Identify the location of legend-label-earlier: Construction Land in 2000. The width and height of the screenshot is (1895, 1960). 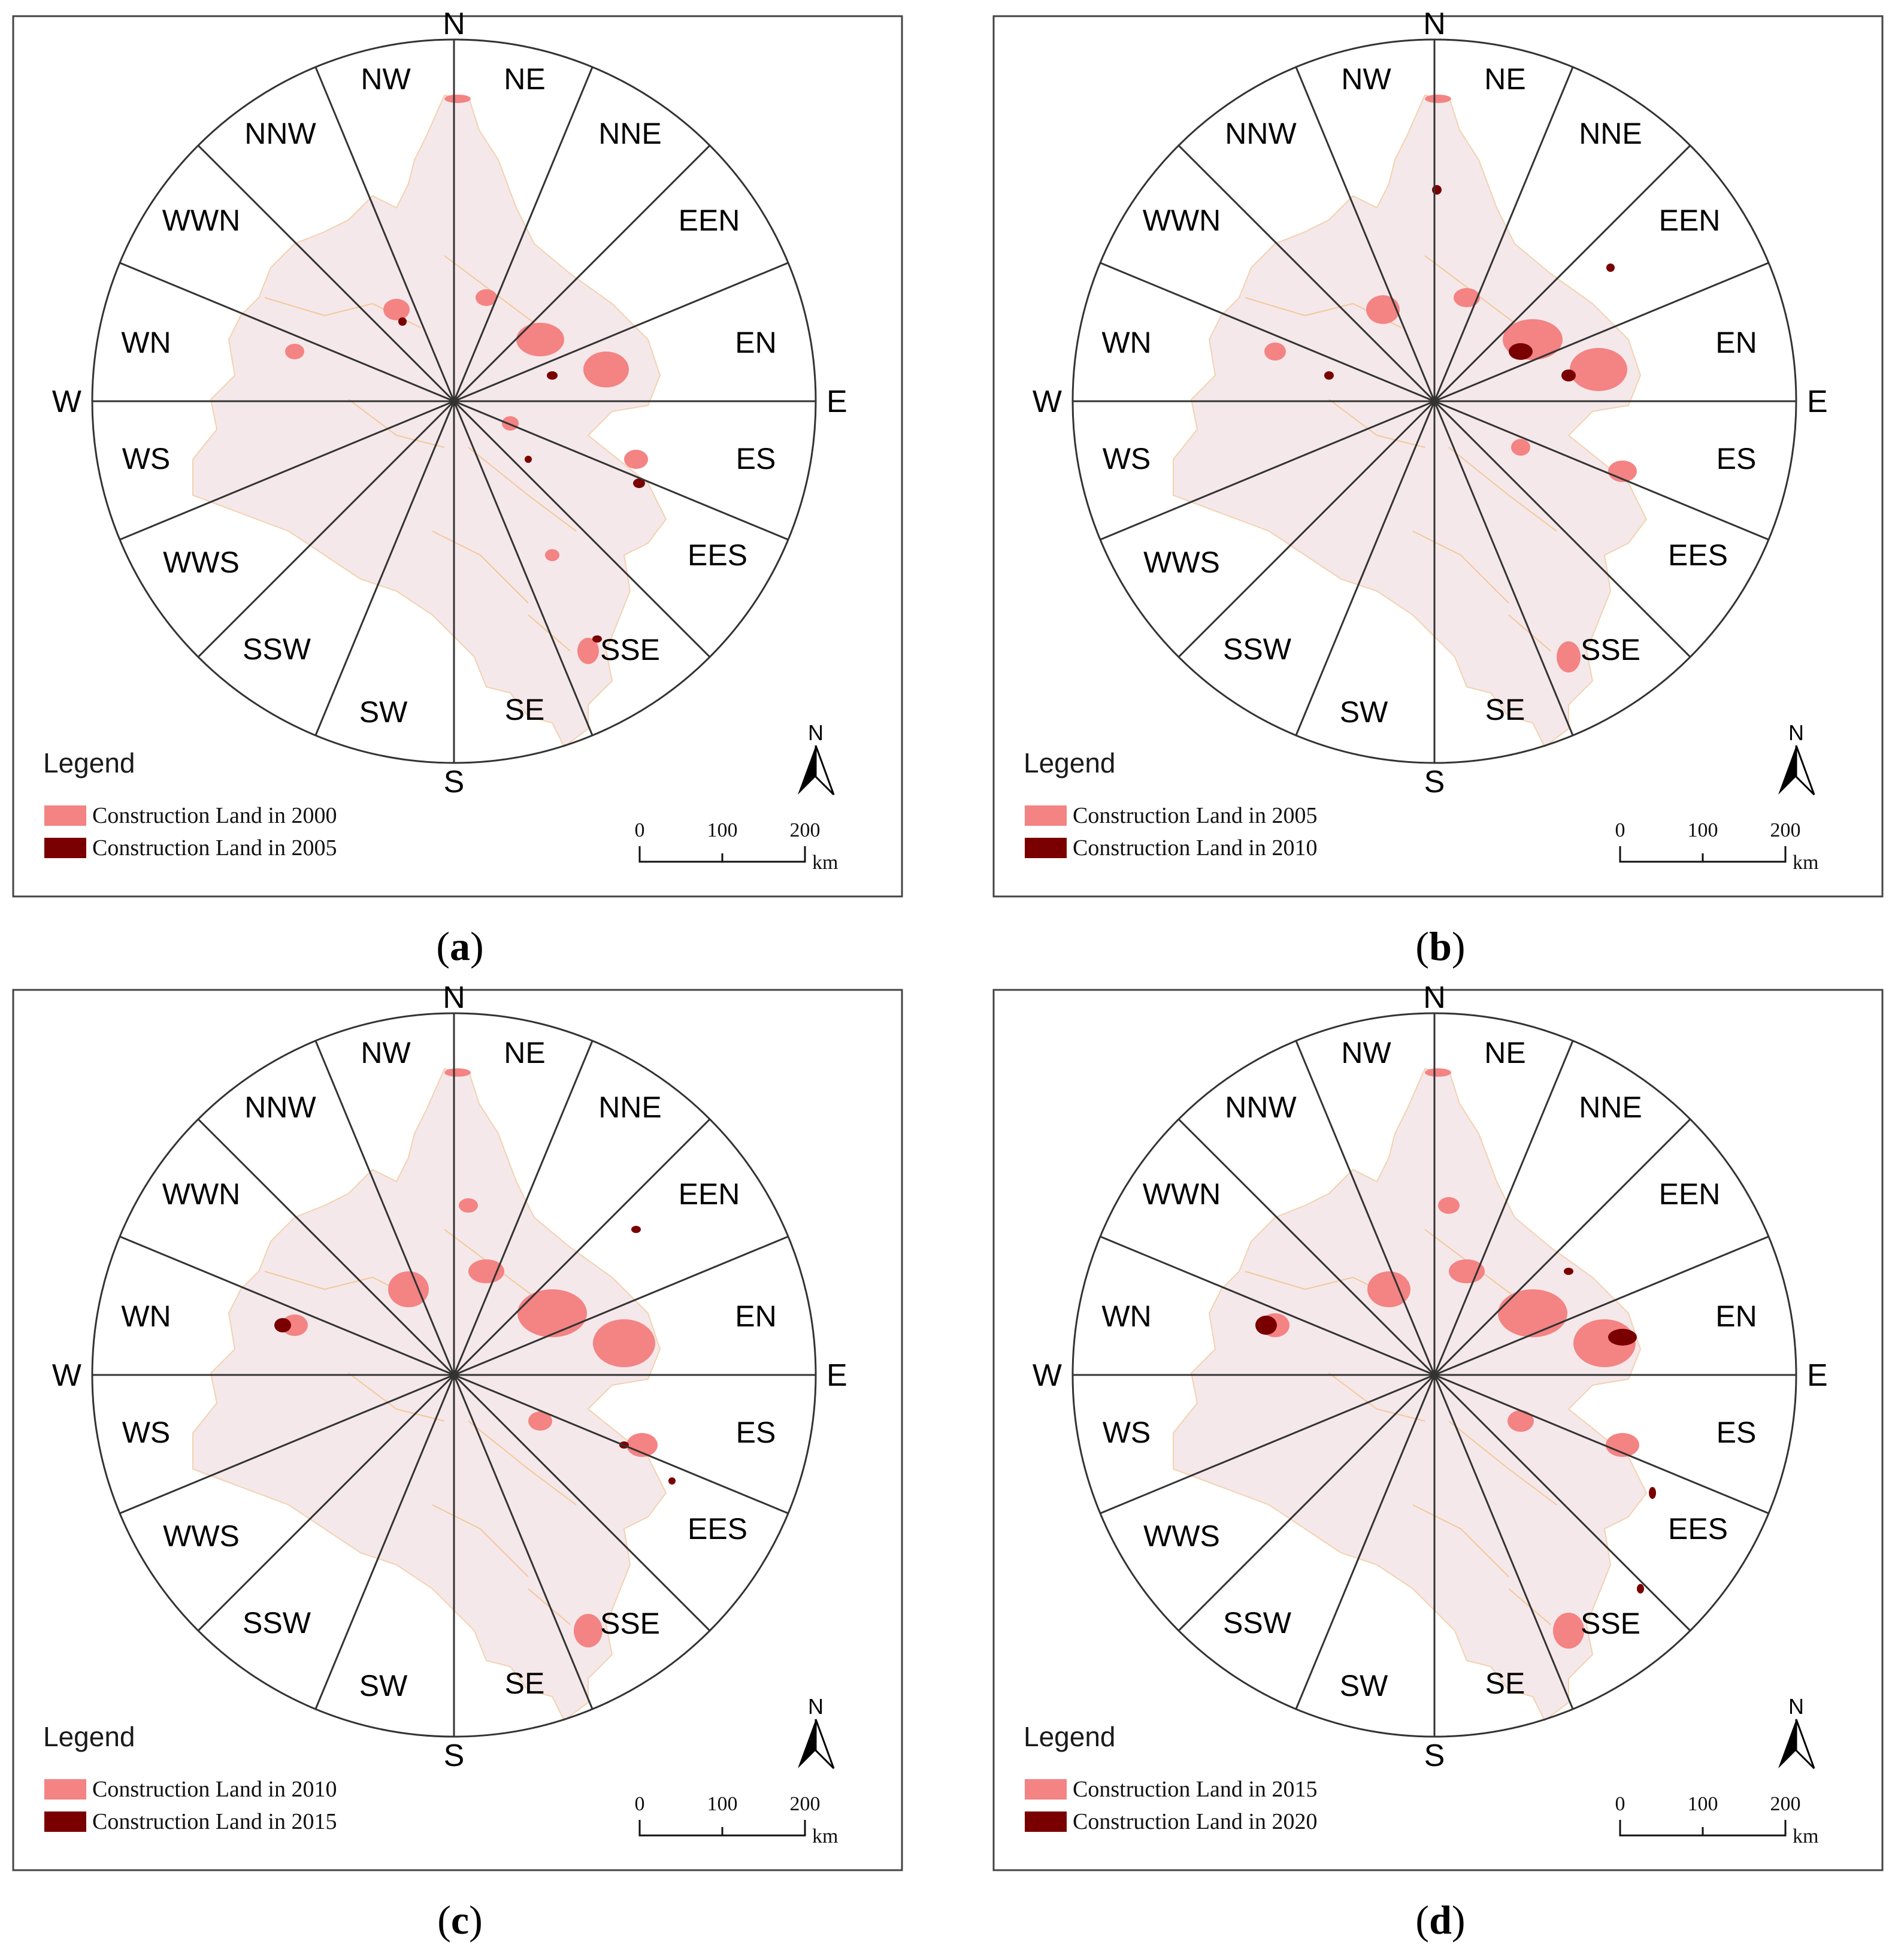
(214, 816).